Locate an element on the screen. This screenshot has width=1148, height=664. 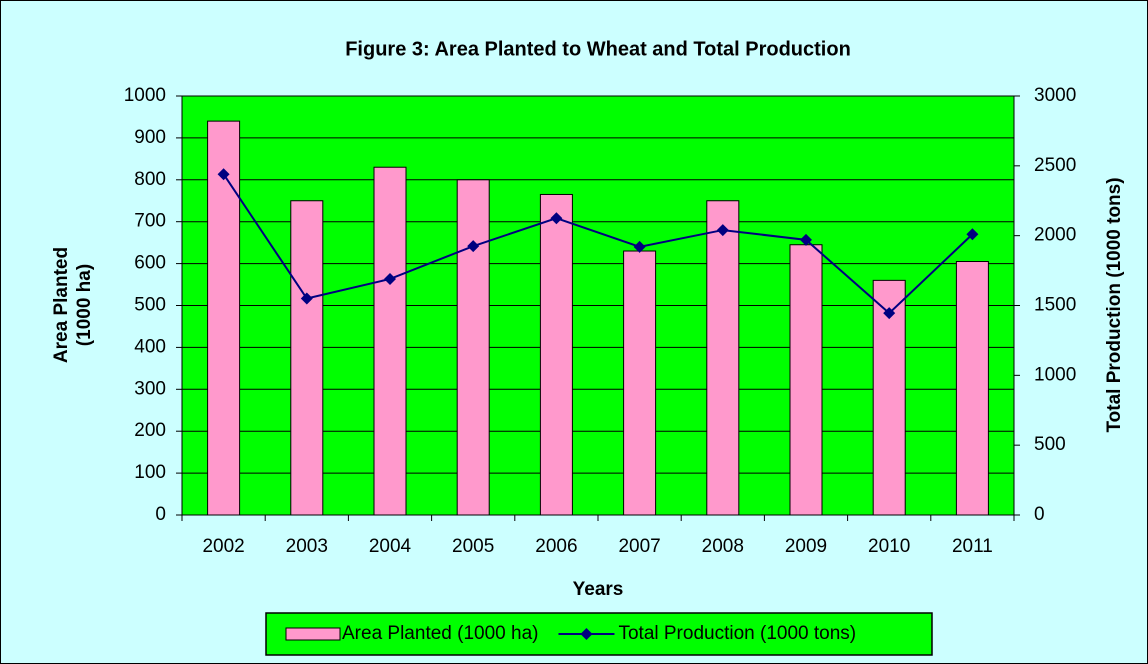
y-axis-title: (1000 ha) is located at coordinates (84, 305).